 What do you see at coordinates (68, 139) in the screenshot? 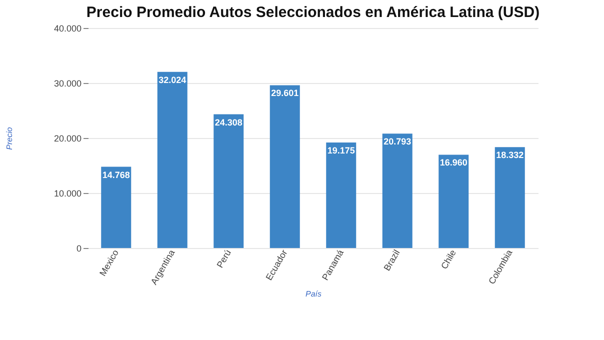
I see `y-tick-label: 20.000` at bounding box center [68, 139].